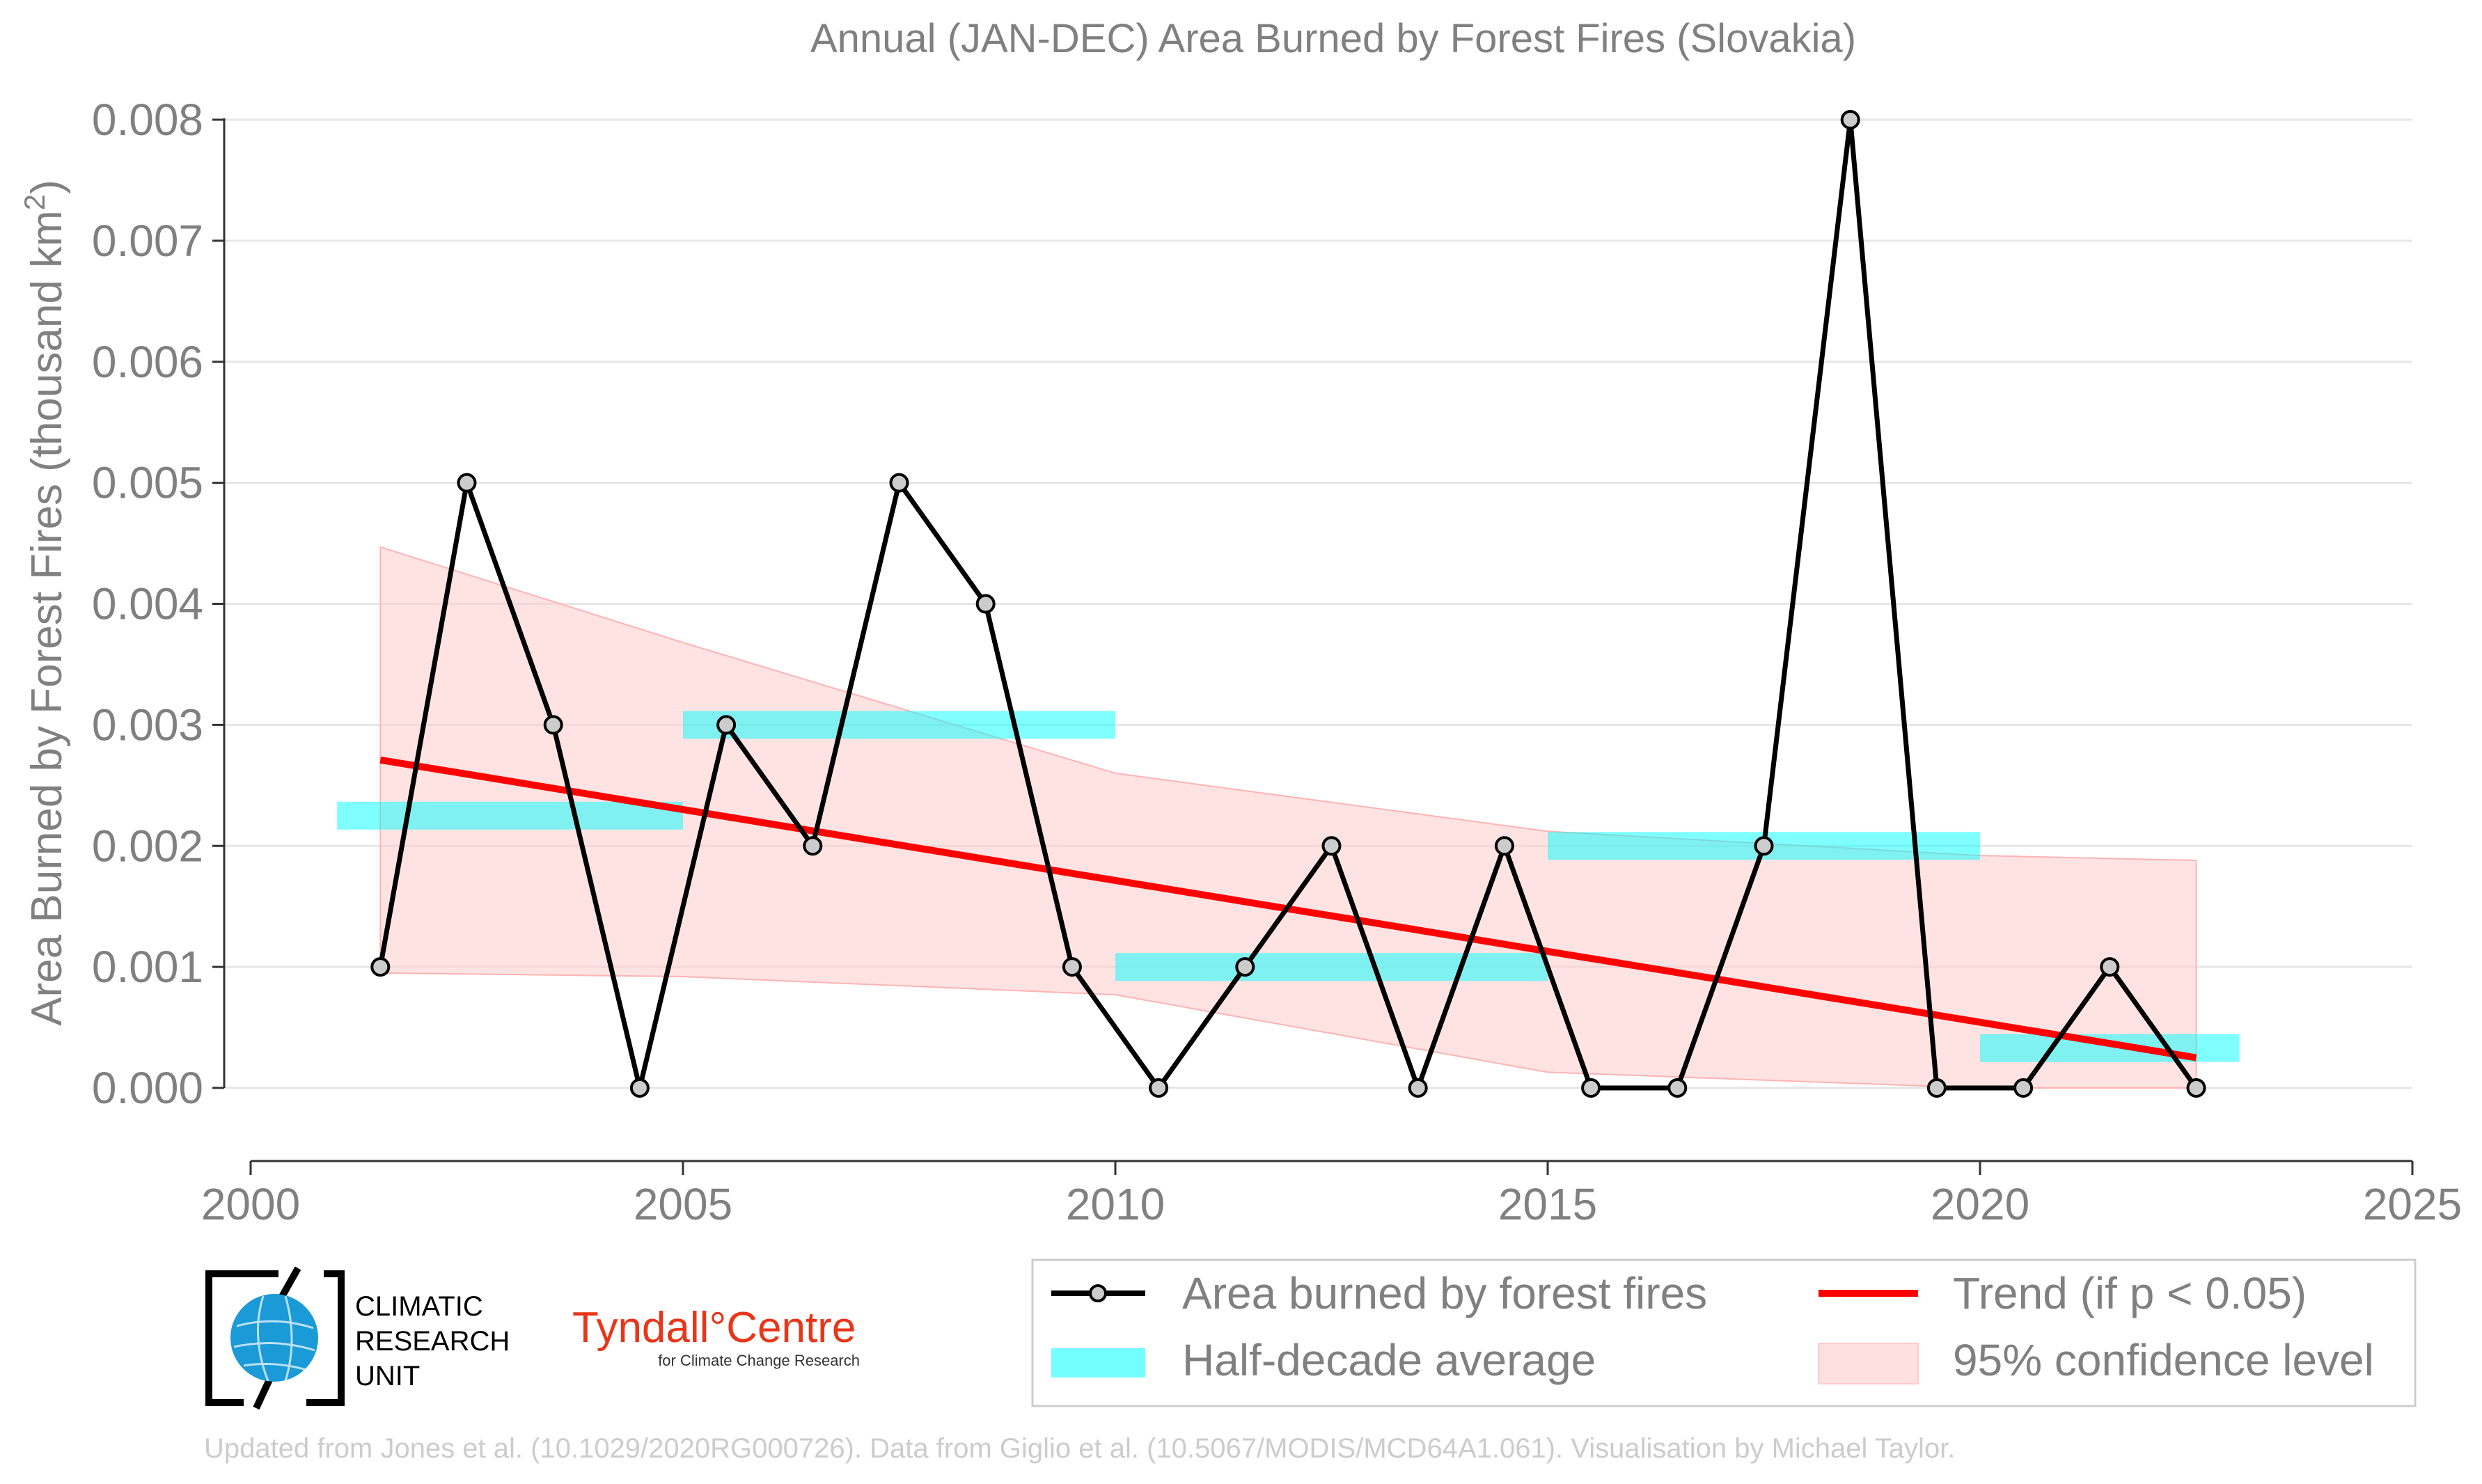  I want to click on y-tick-label: 0.001, so click(147, 967).